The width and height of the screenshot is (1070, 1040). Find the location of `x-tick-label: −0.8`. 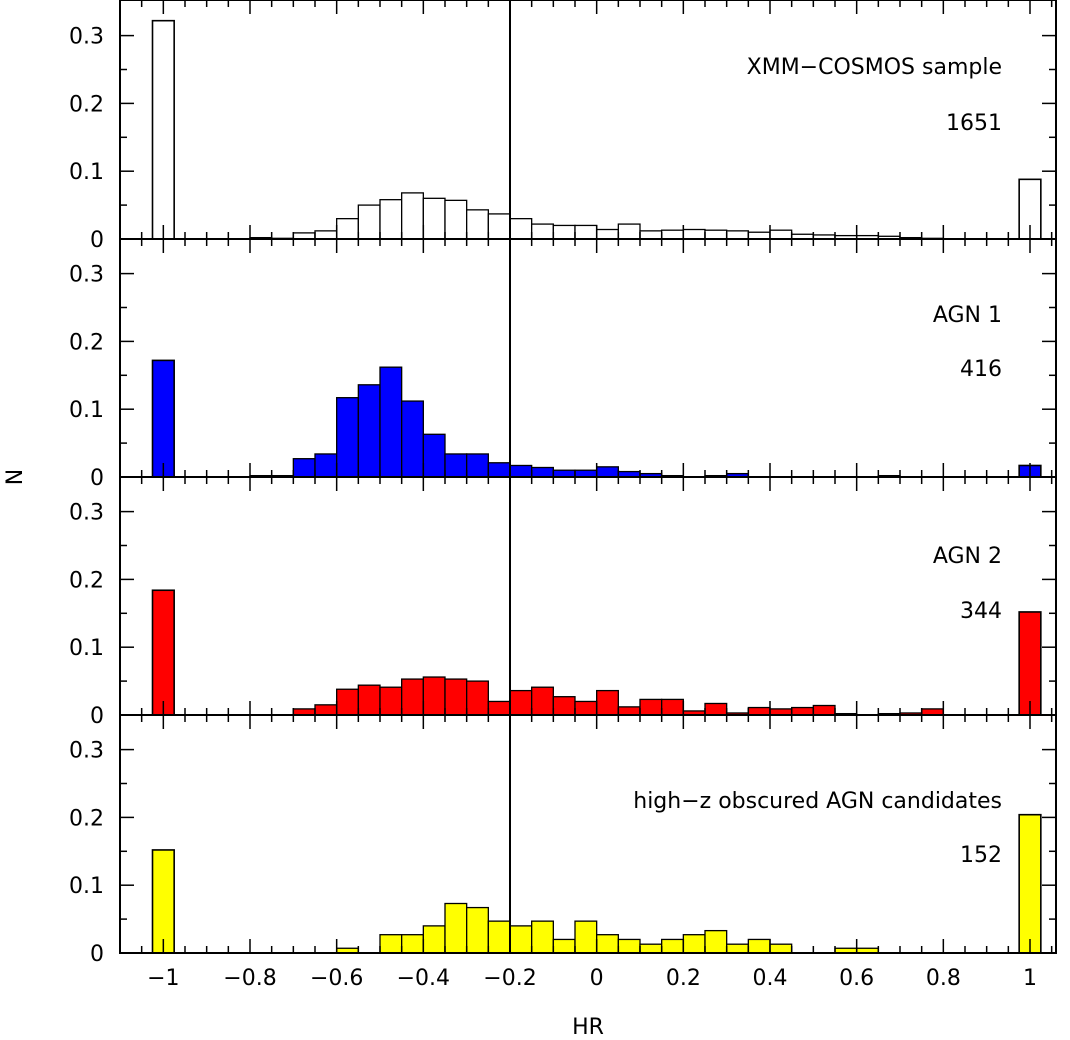

x-tick-label: −0.8 is located at coordinates (249, 978).